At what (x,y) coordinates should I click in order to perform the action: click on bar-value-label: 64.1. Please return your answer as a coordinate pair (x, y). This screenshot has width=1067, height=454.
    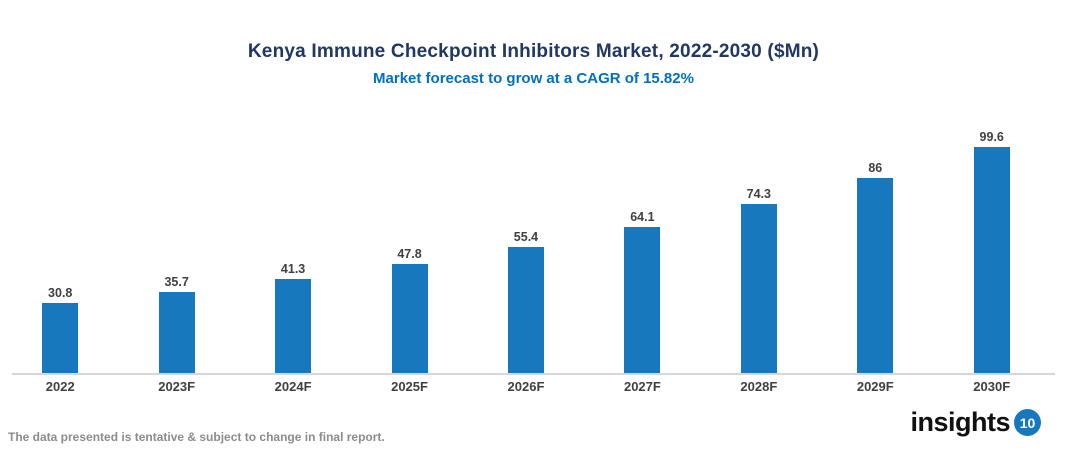
    Looking at the image, I should click on (642, 217).